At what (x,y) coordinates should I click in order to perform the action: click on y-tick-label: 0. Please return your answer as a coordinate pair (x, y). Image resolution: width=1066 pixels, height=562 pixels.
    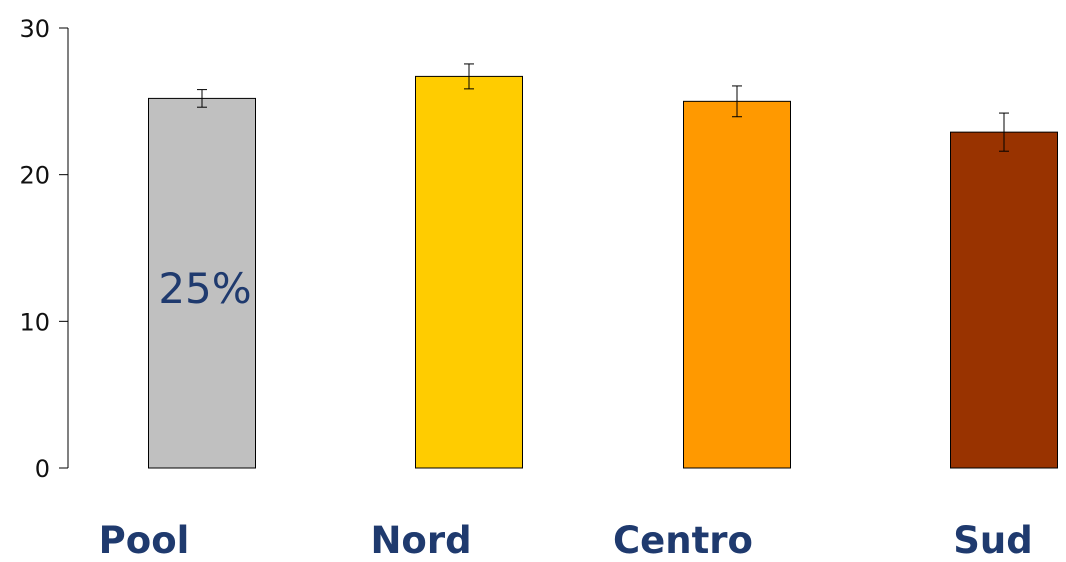
    Looking at the image, I should click on (42, 469).